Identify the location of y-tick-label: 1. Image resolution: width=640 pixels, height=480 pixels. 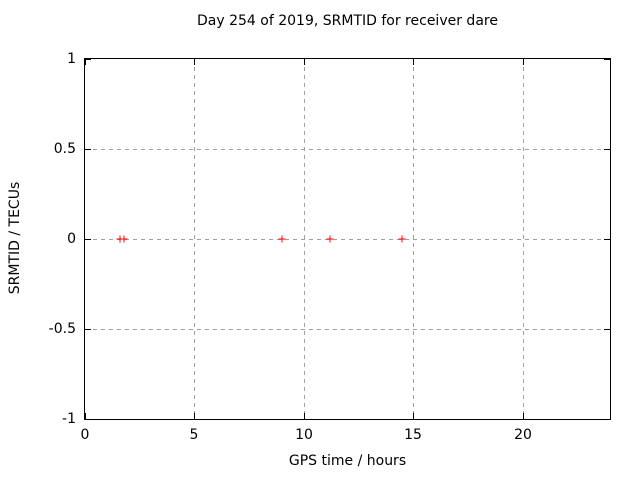
(71, 59).